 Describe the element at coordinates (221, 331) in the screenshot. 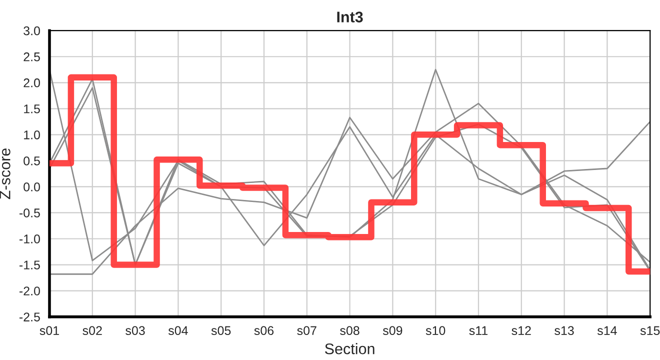

I see `x-tick-label: s05` at that location.